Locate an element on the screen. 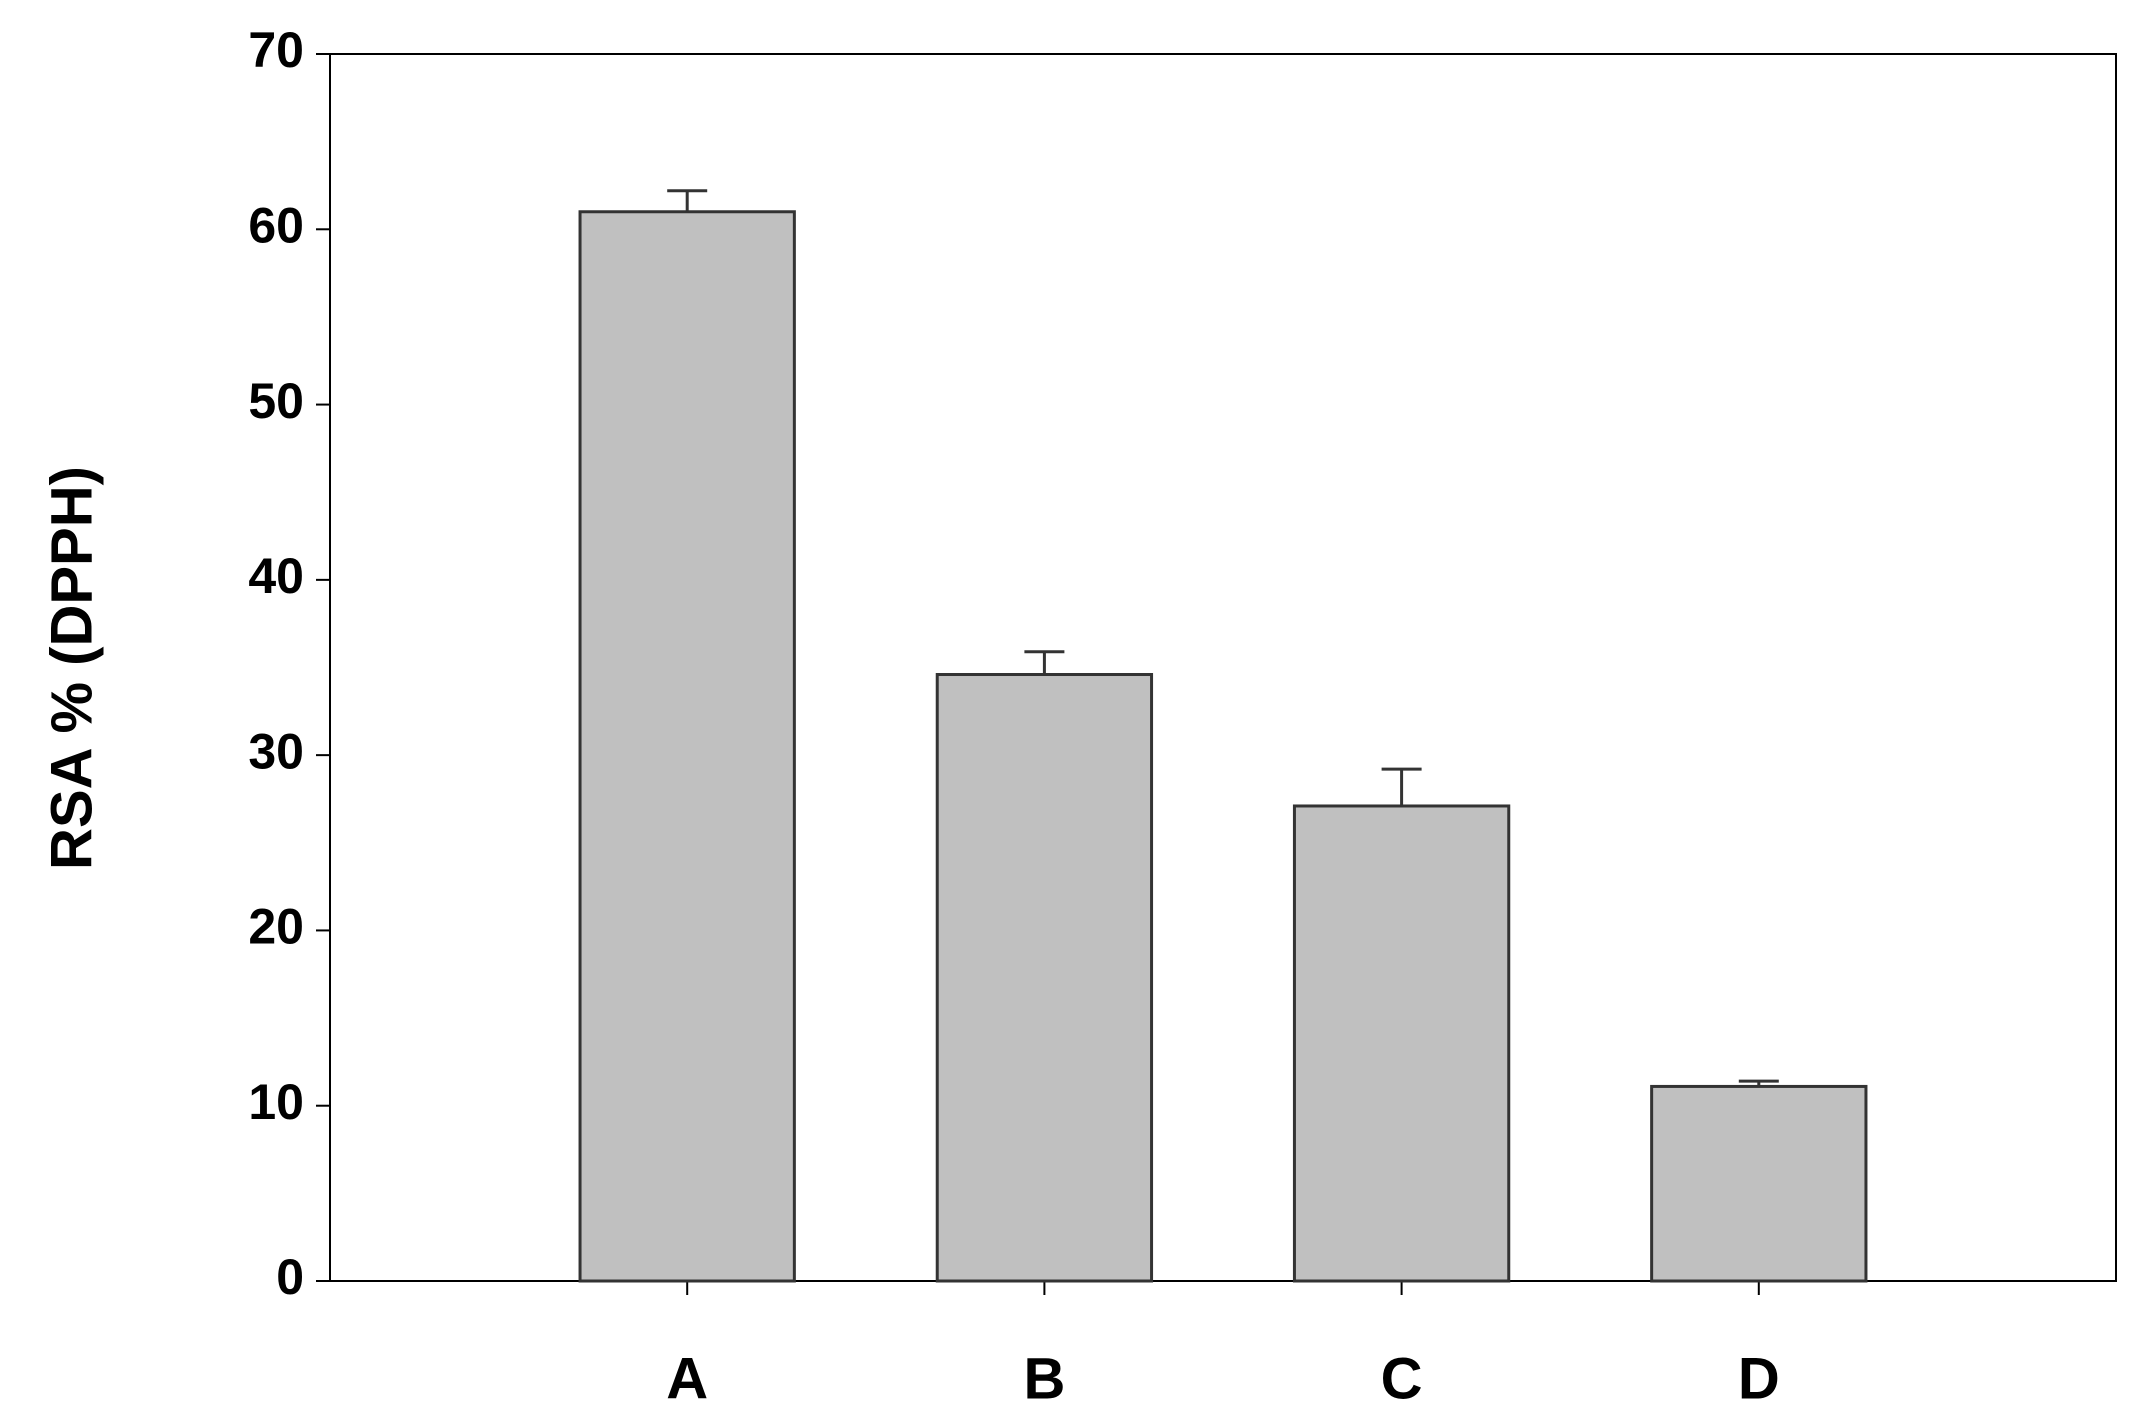 The height and width of the screenshot is (1426, 2144). y-tick-label: 70 is located at coordinates (276, 50).